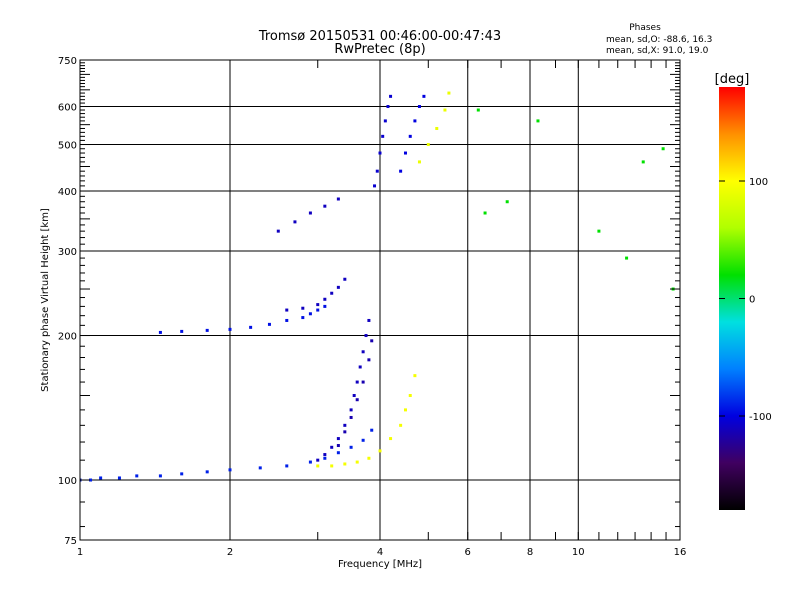  What do you see at coordinates (530, 552) in the screenshot?
I see `x-tick-label: 8` at bounding box center [530, 552].